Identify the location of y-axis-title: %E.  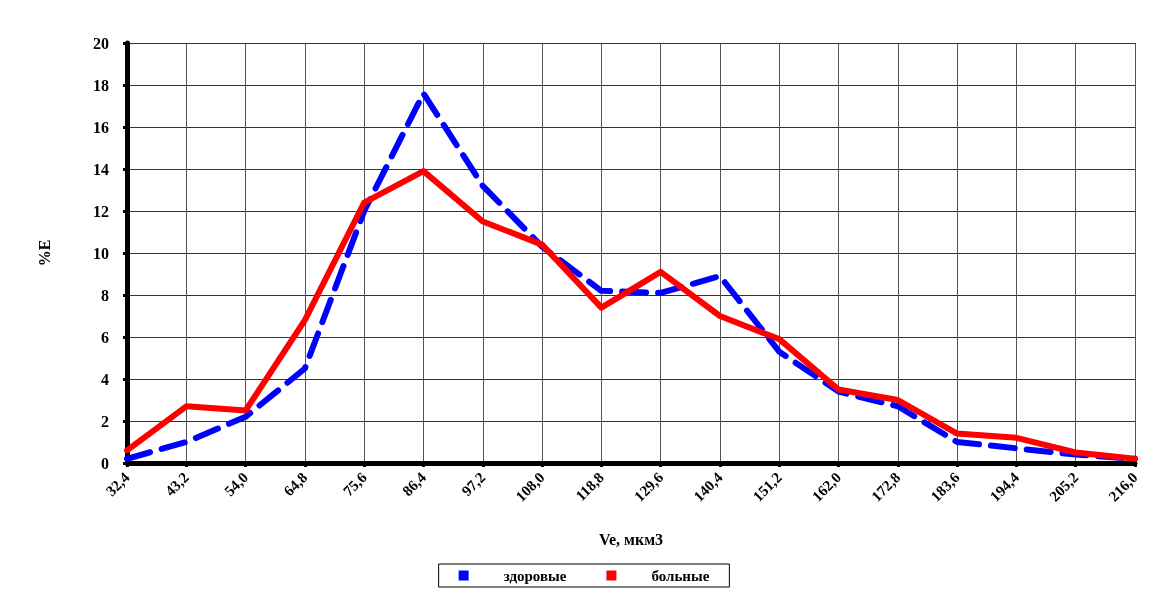
(44, 253).